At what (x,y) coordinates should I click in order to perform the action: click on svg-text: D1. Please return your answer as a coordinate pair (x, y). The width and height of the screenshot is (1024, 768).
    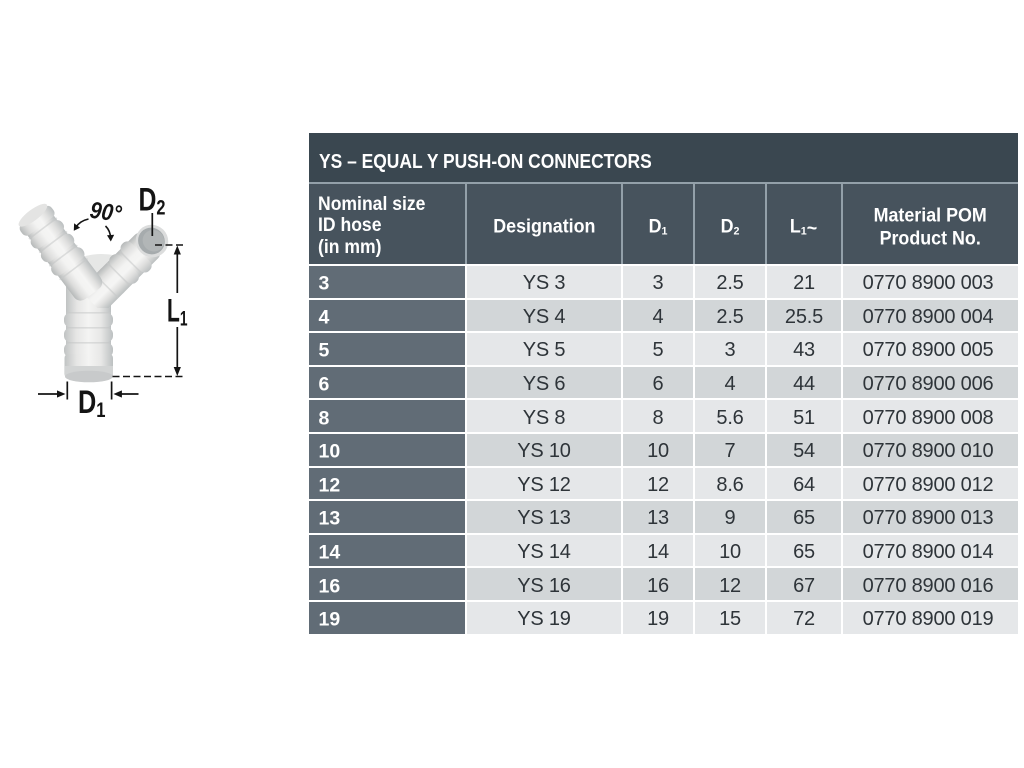
    Looking at the image, I should click on (92, 403).